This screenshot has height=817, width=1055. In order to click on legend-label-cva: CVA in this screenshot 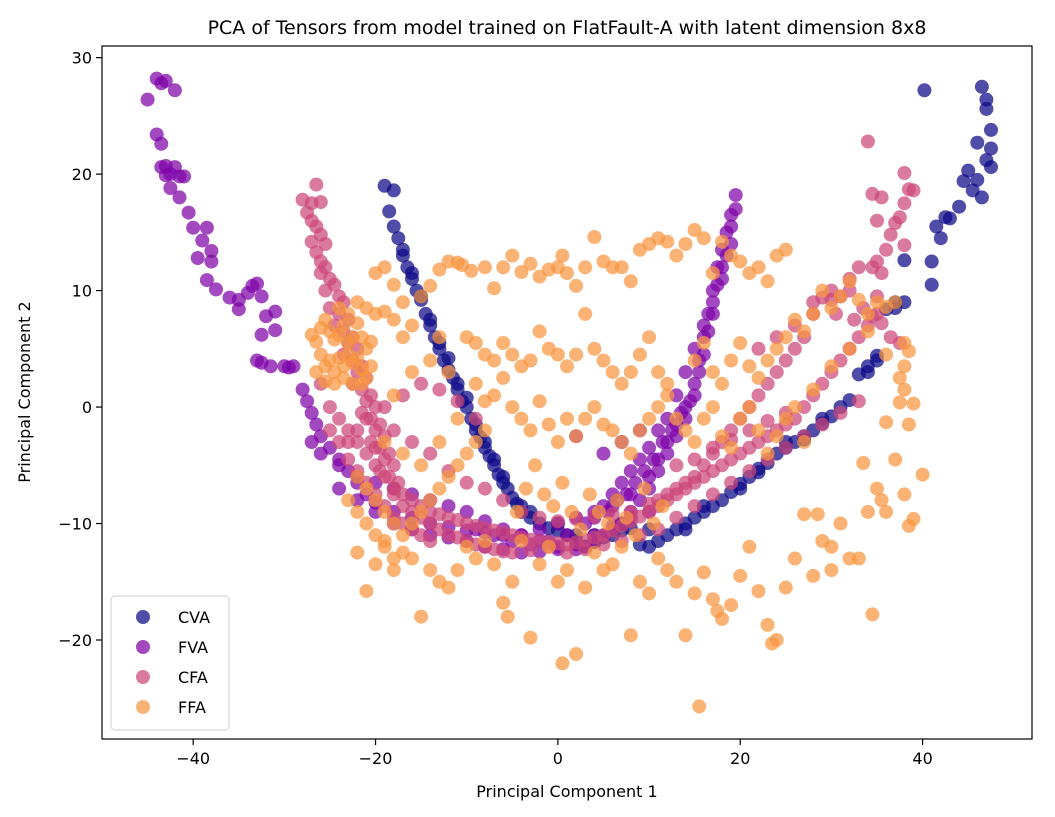, I will do `click(194, 617)`.